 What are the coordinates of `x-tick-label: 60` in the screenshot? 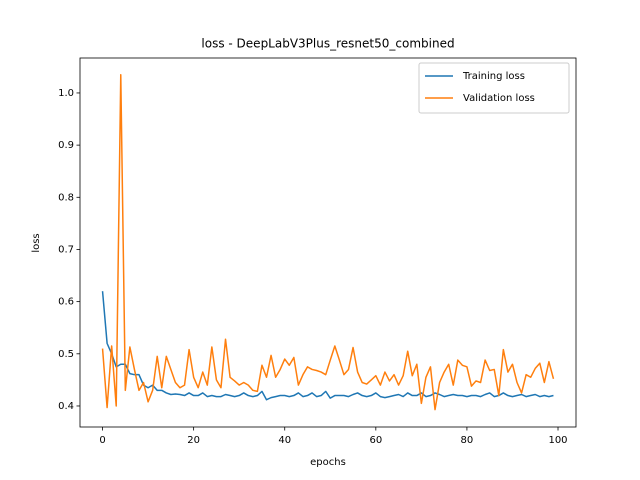 It's located at (375, 440).